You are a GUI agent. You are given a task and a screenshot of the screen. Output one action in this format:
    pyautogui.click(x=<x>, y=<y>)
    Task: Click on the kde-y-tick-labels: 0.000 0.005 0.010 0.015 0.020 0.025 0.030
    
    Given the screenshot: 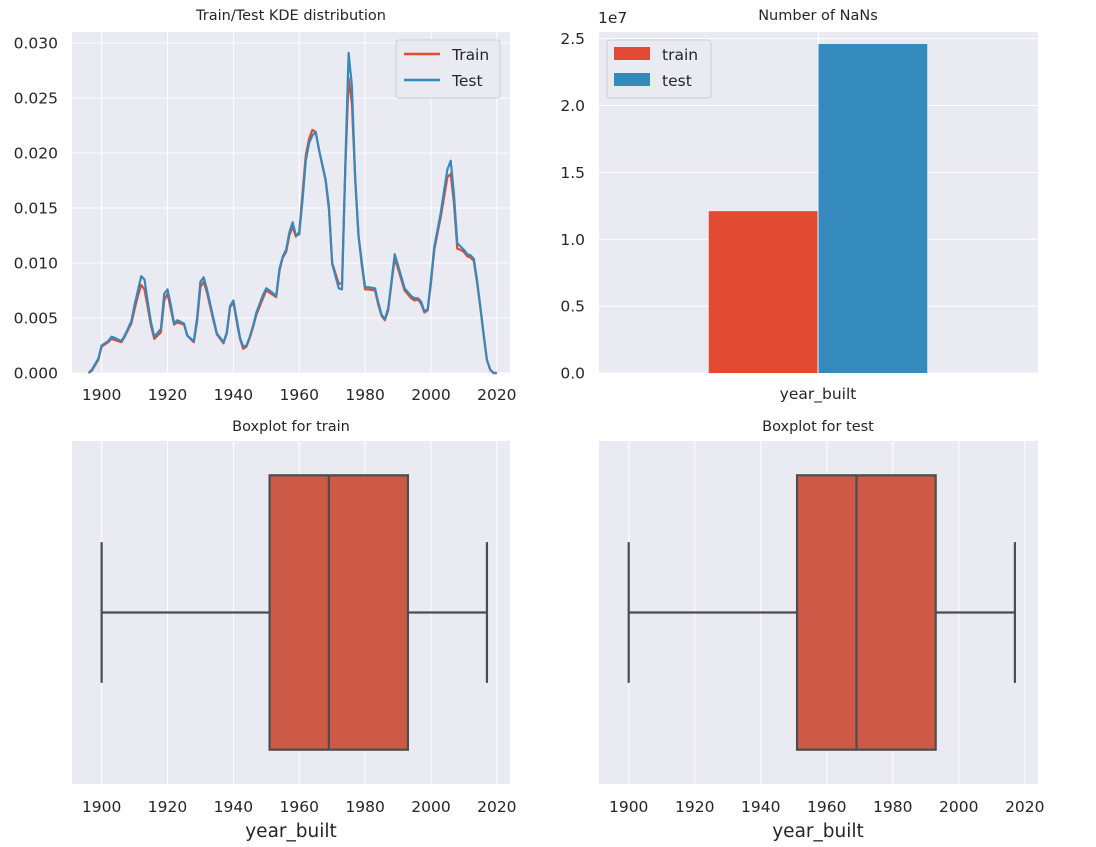 What is the action you would take?
    pyautogui.click(x=36, y=209)
    